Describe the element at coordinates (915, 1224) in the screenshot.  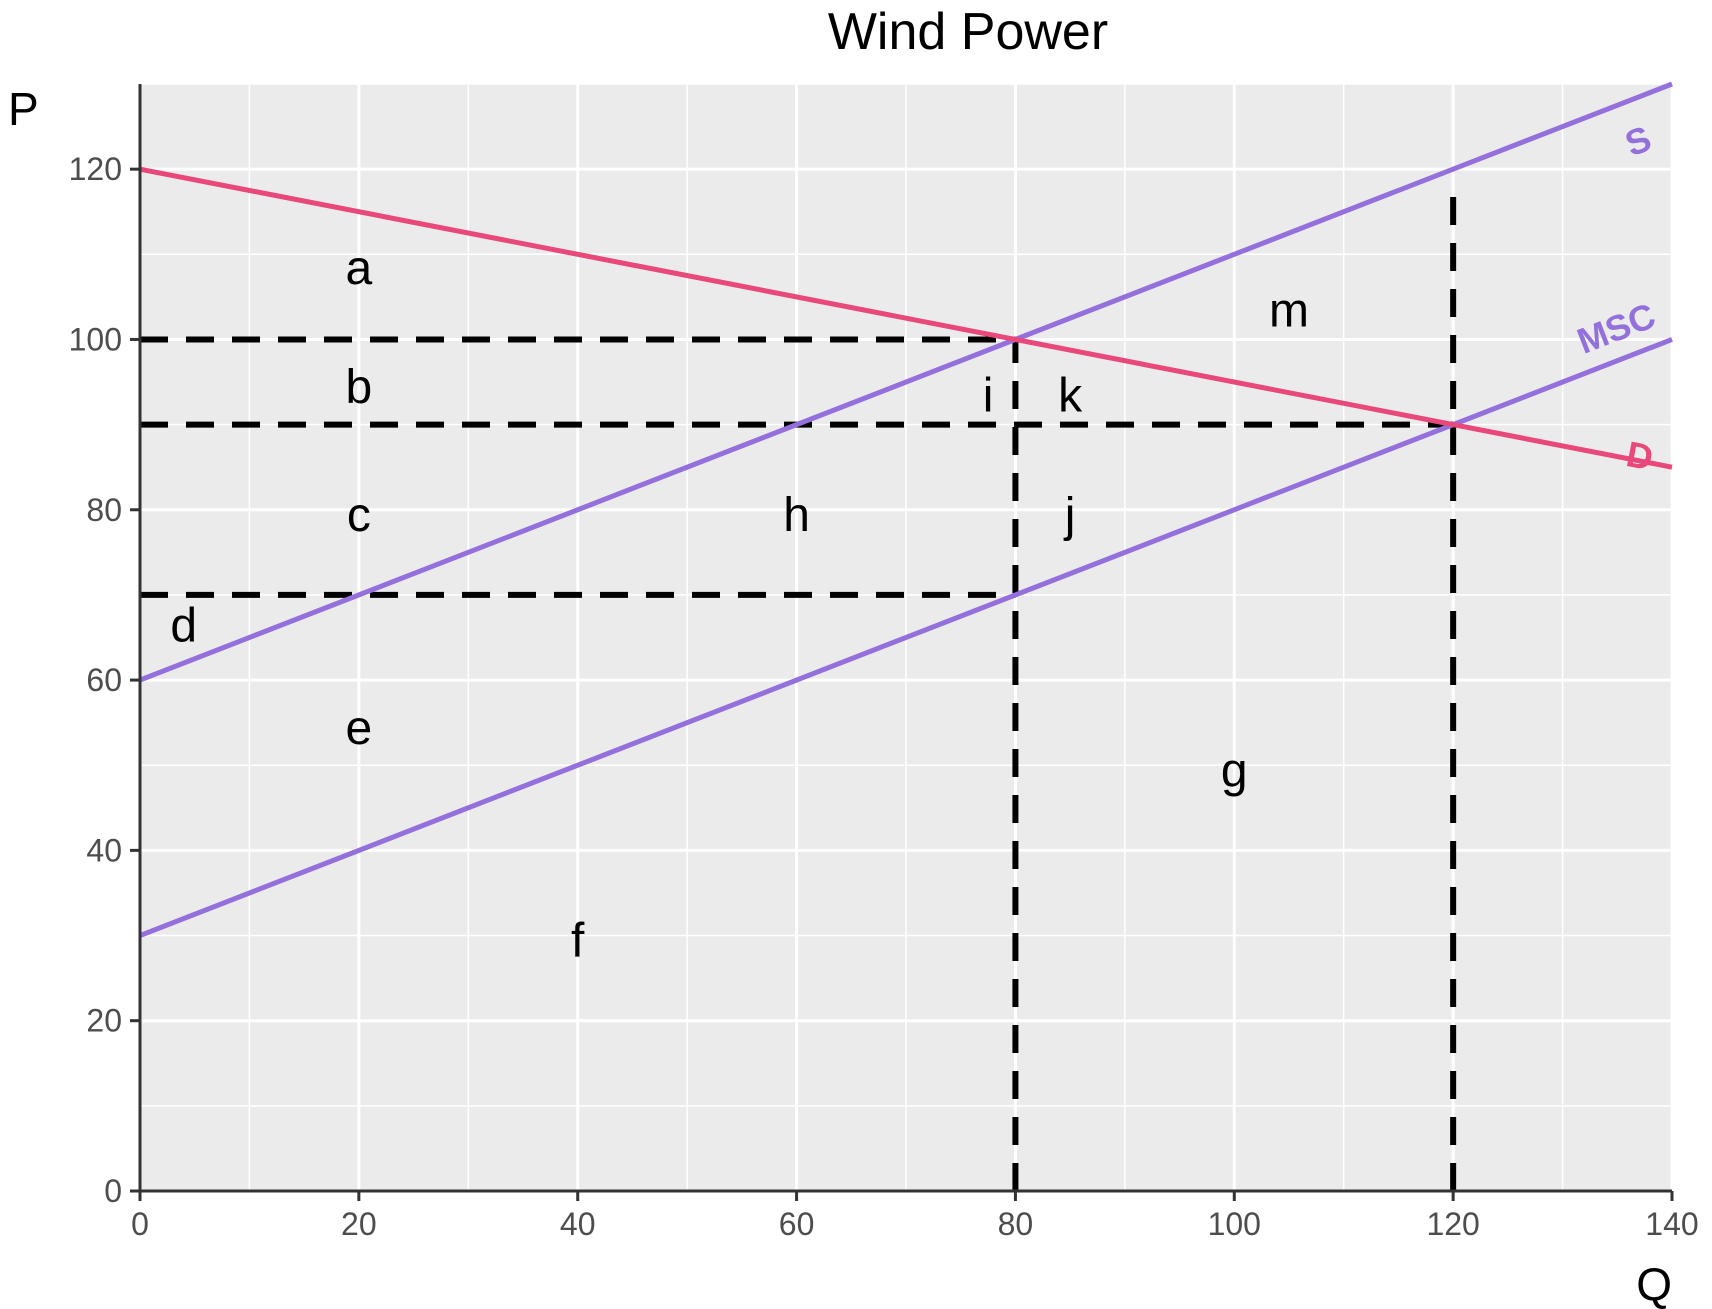
I see `x-tick-labels: 0 20 40 60 80 100 120 140` at that location.